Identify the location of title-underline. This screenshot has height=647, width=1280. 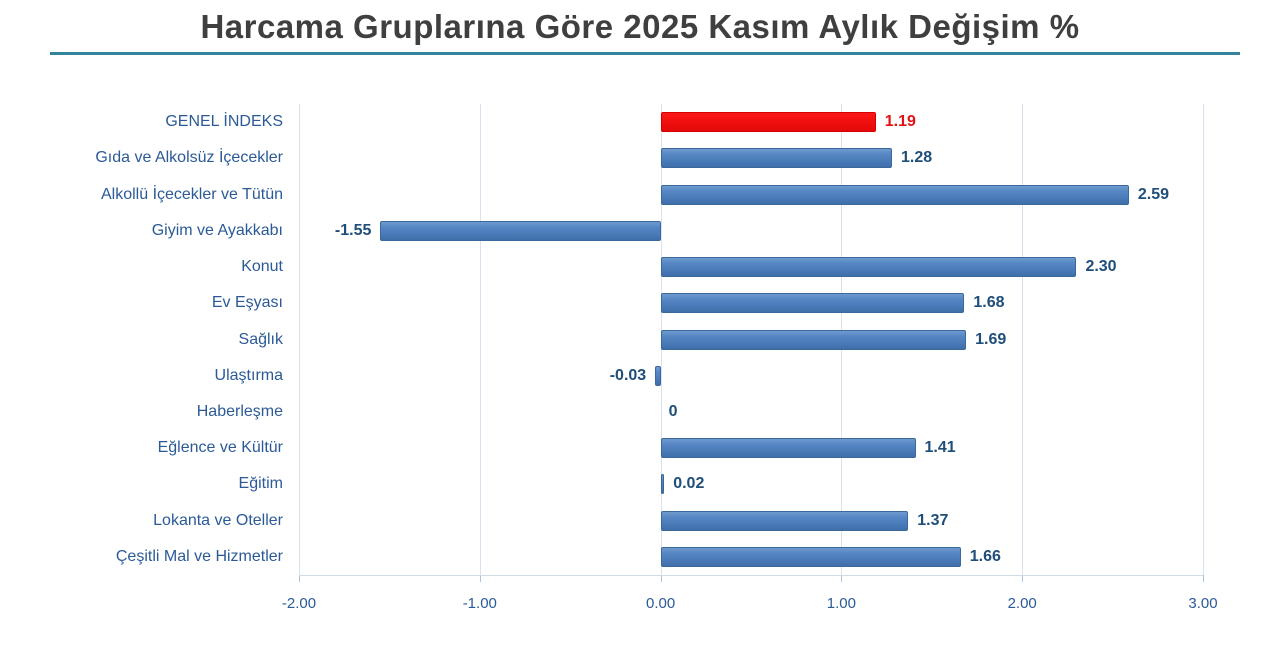
(645, 53).